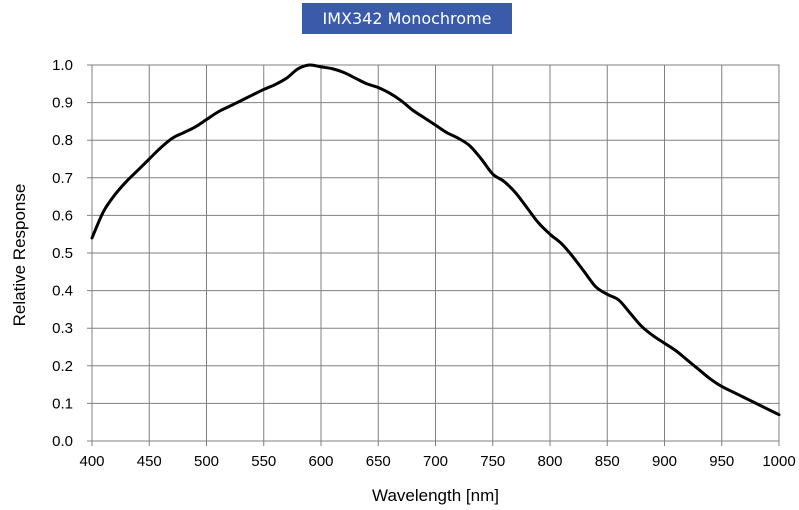 This screenshot has height=510, width=799. Describe the element at coordinates (407, 18) in the screenshot. I see `chart-title: IMX342 Monochrome` at that location.